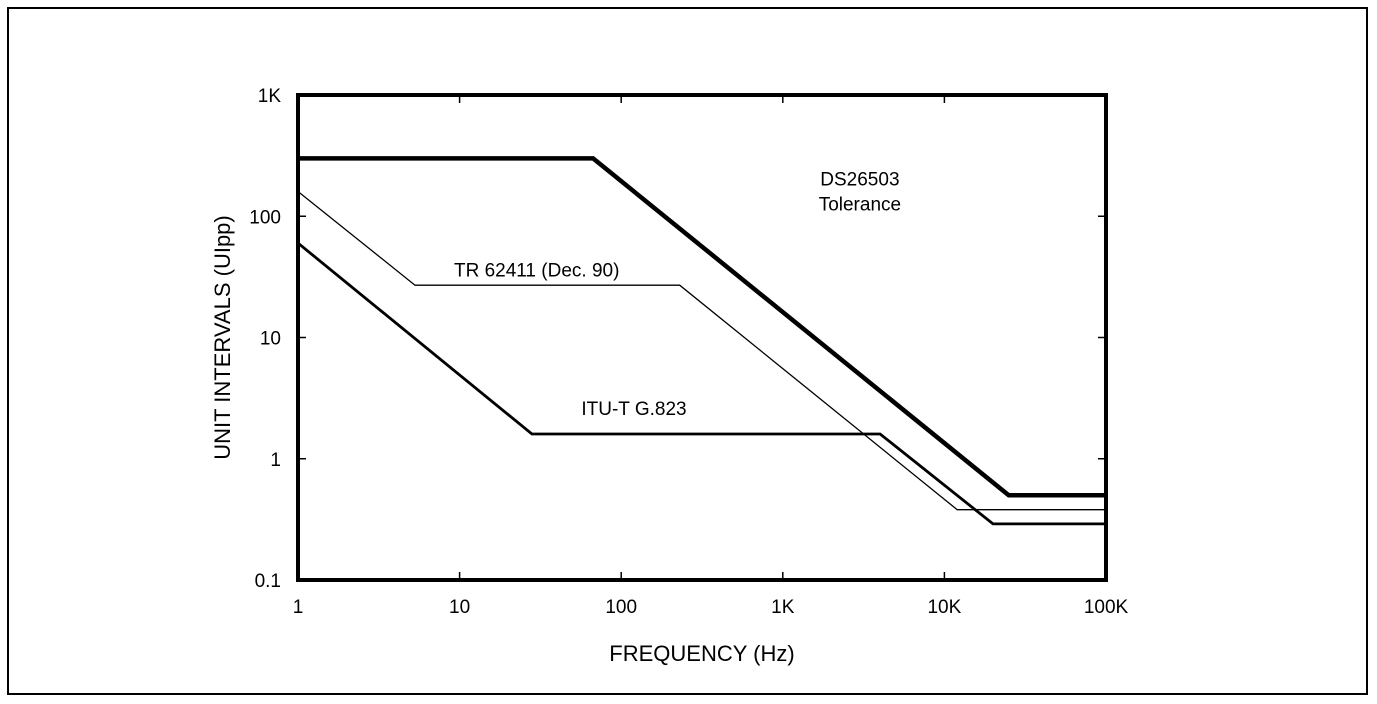  What do you see at coordinates (270, 96) in the screenshot?
I see `y-tick-label: 1K` at bounding box center [270, 96].